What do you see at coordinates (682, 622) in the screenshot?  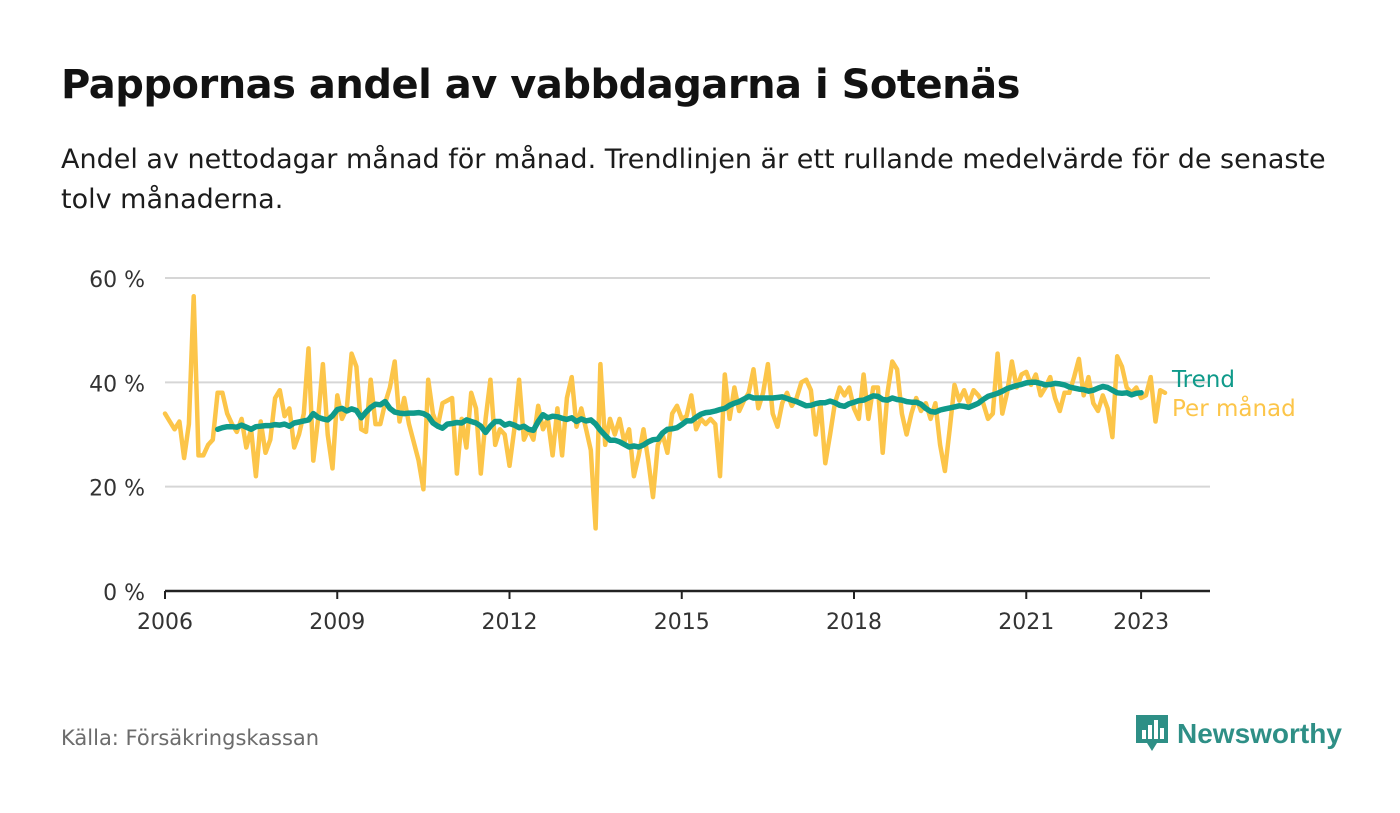 I see `x-tick-label: 2015` at bounding box center [682, 622].